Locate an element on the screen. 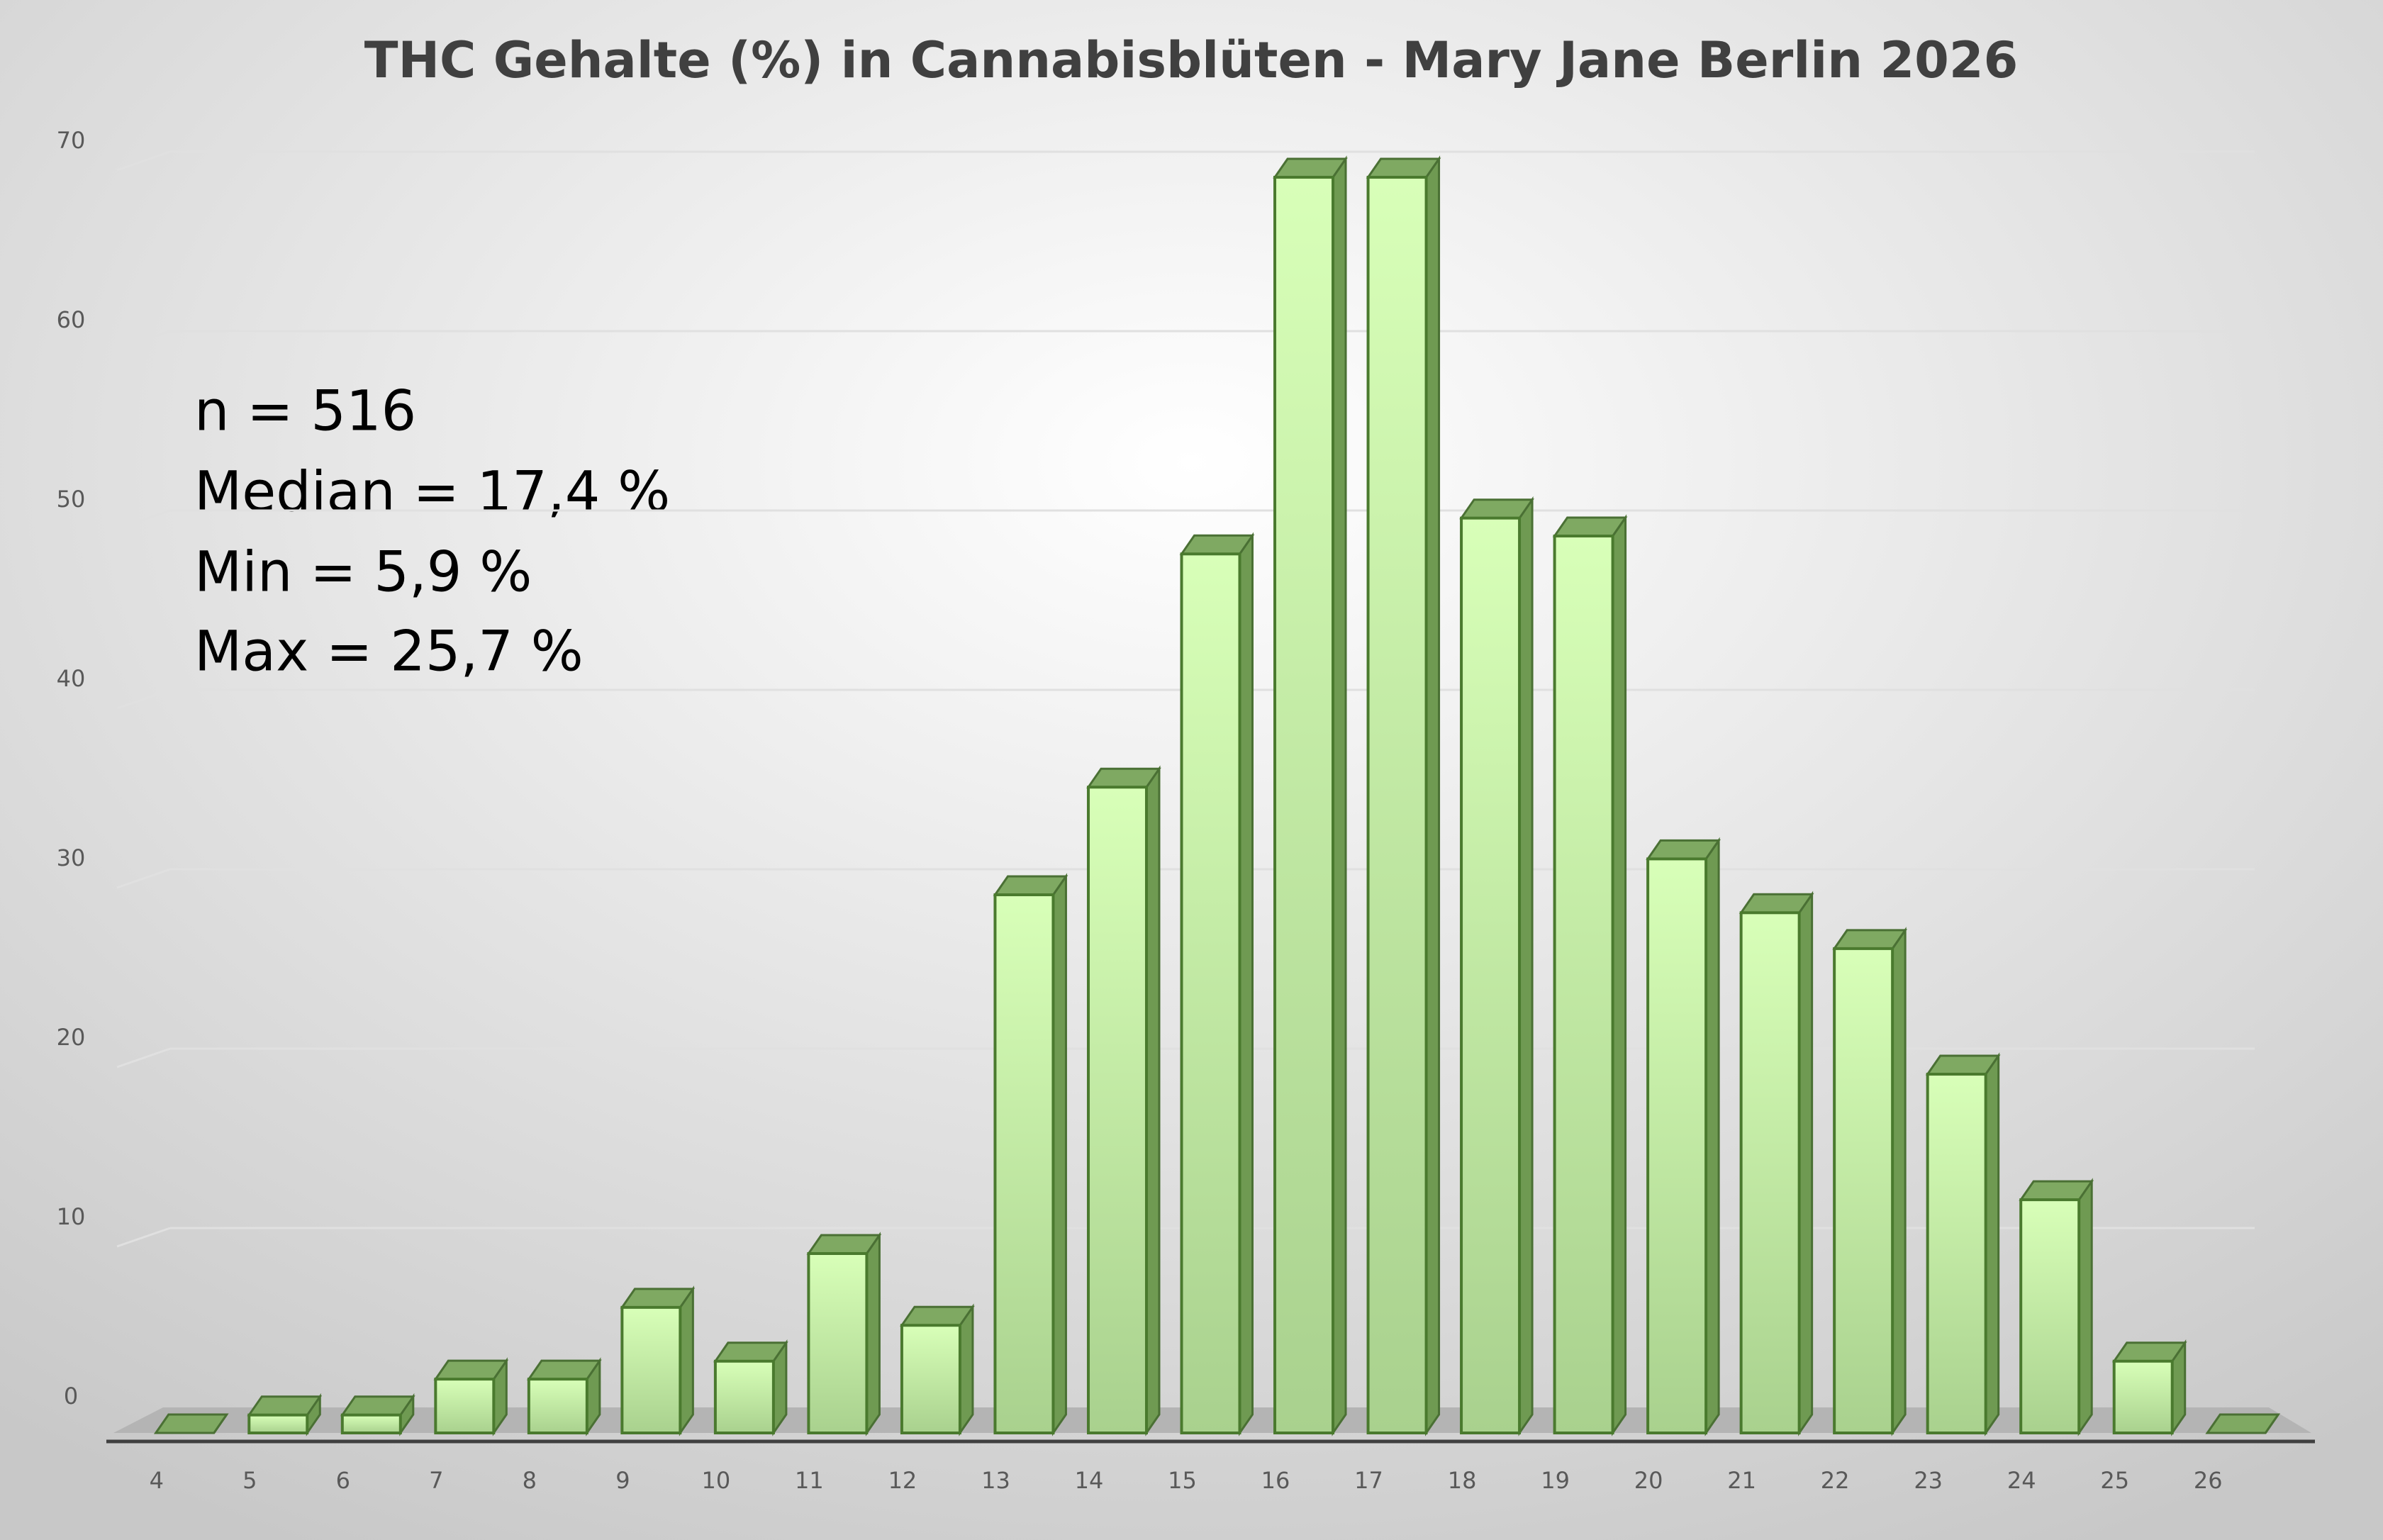 This screenshot has width=2383, height=1540. x-tick-label: 23 is located at coordinates (1928, 1480).